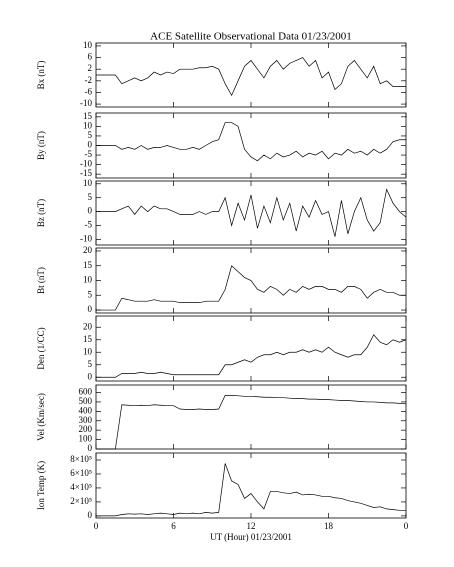 The height and width of the screenshot is (567, 454). Describe the element at coordinates (41, 417) in the screenshot. I see `y-axis-label: Vel (Km/sec)` at that location.